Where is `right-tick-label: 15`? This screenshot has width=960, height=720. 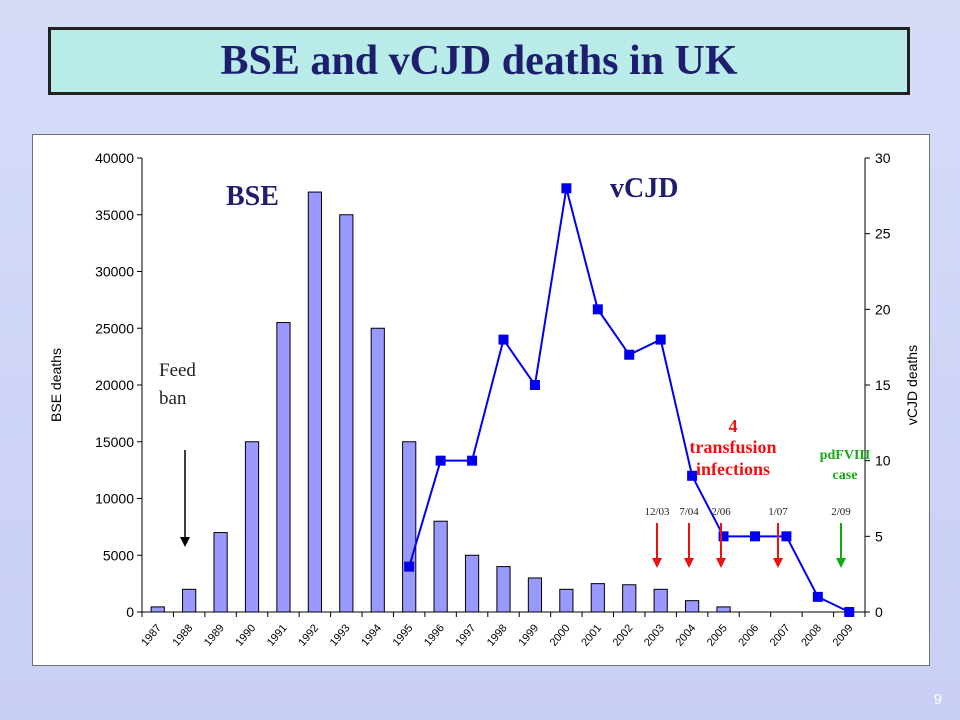 right-tick-label: 15 is located at coordinates (883, 385).